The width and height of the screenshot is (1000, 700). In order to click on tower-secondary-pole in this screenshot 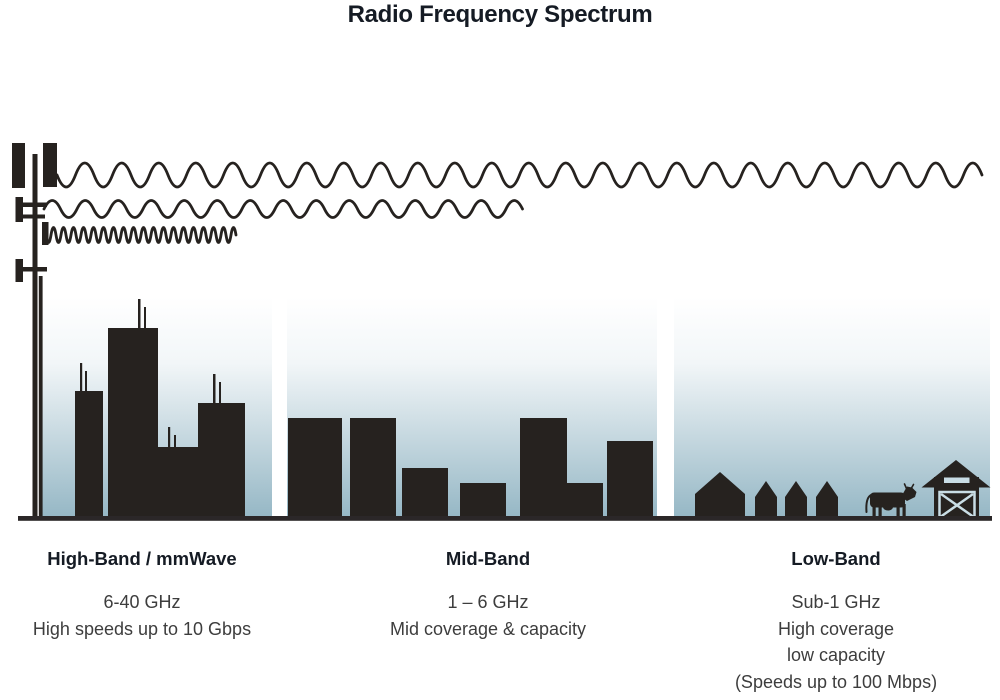, I will do `click(40, 398)`.